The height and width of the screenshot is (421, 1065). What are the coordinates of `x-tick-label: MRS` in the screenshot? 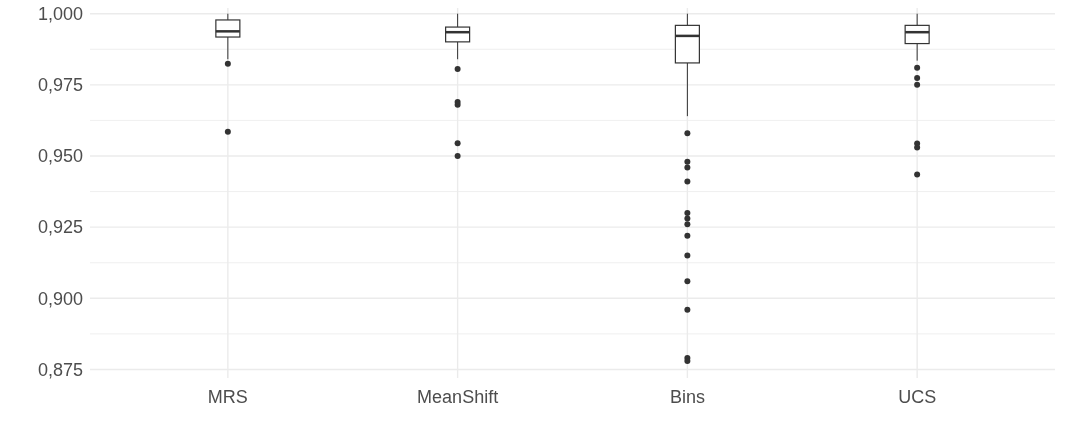 It's located at (227, 397).